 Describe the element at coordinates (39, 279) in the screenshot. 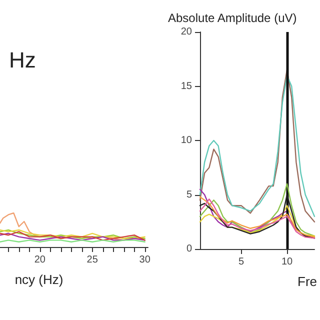

I see `x-axis-title: ncy (Hz)` at that location.